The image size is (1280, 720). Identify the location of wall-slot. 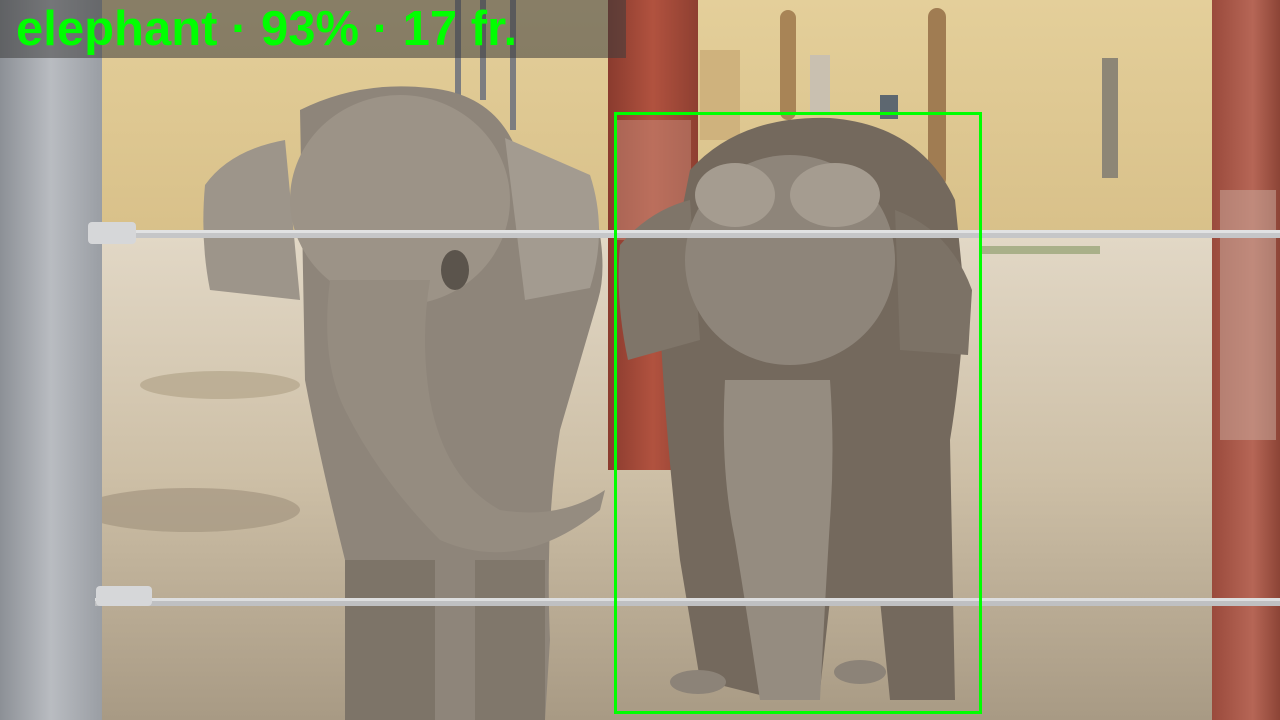
(1110, 118).